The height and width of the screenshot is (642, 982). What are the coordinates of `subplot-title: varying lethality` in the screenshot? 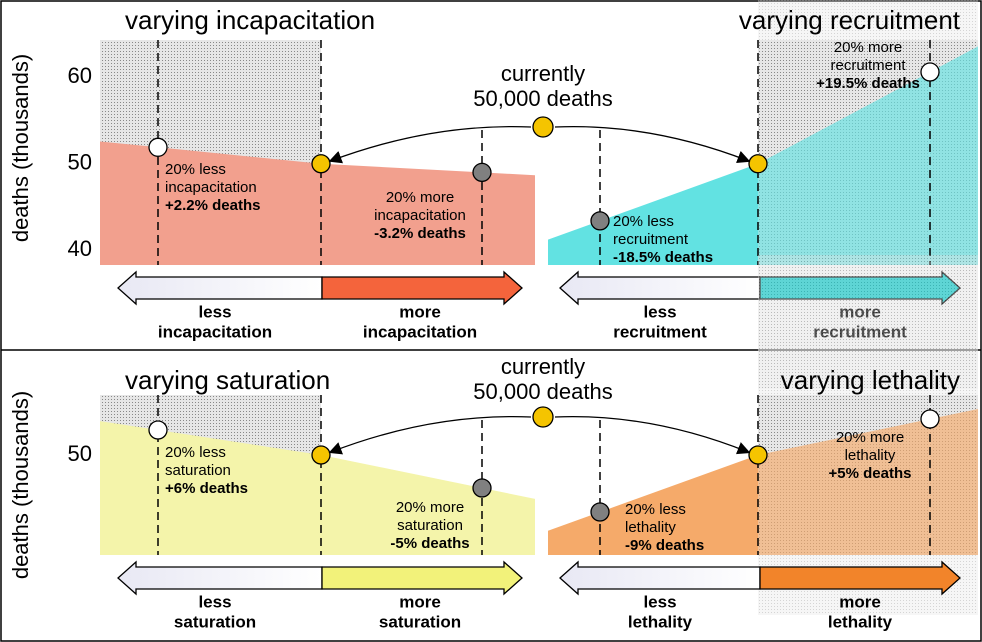 It's located at (870, 380).